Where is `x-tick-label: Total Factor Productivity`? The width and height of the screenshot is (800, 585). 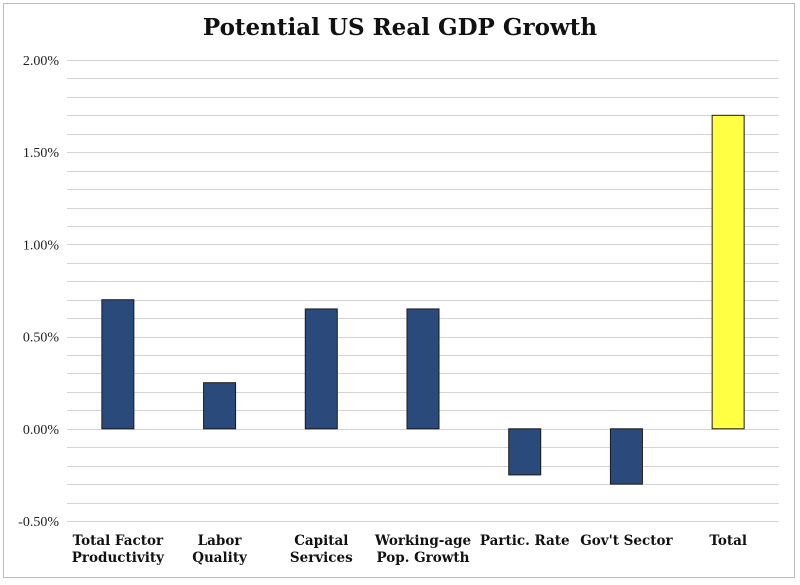
x-tick-label: Total Factor Productivity is located at coordinates (118, 549).